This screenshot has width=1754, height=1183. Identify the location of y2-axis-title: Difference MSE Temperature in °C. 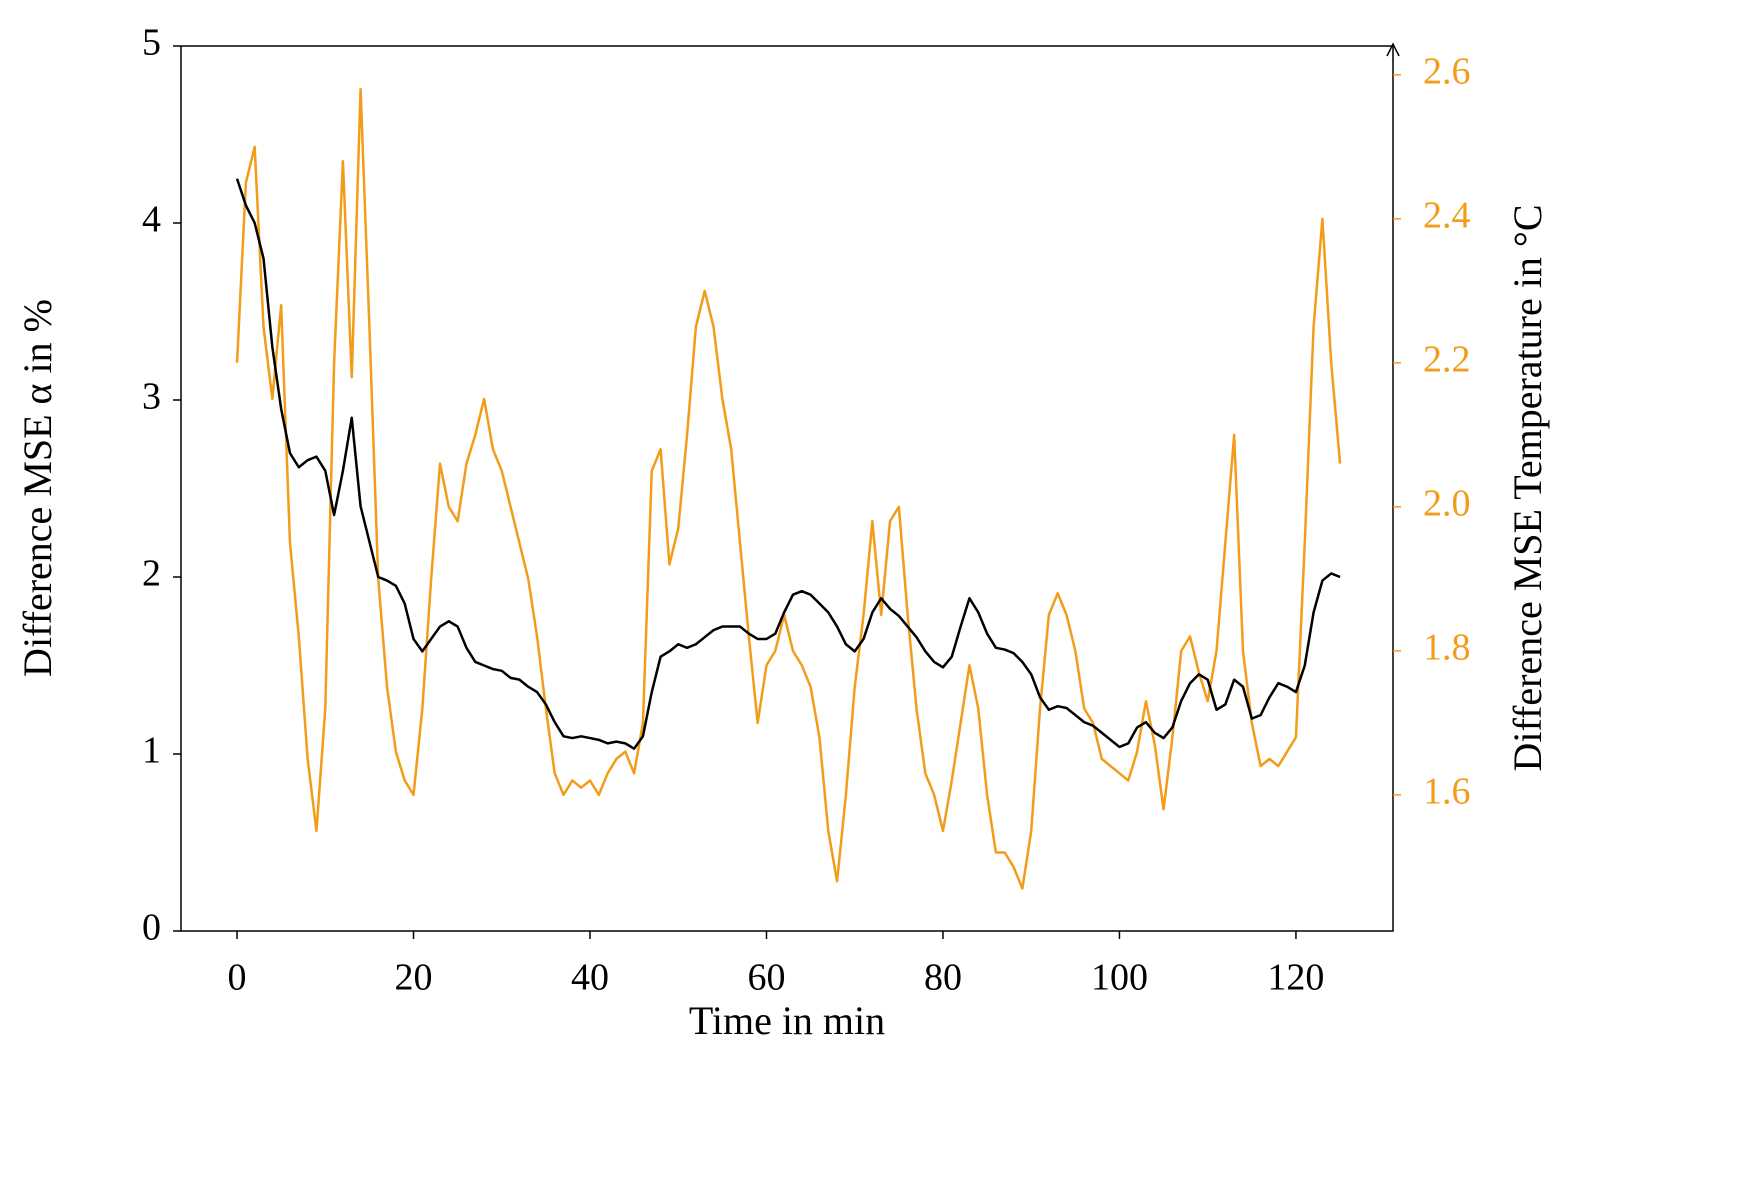
(1527, 487).